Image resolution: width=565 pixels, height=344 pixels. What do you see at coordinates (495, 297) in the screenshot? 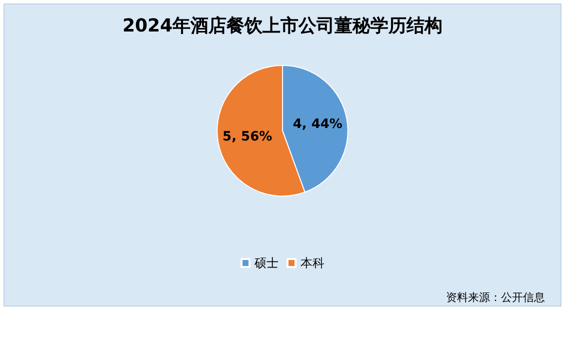
I see `text: 资料来源：公开信息` at bounding box center [495, 297].